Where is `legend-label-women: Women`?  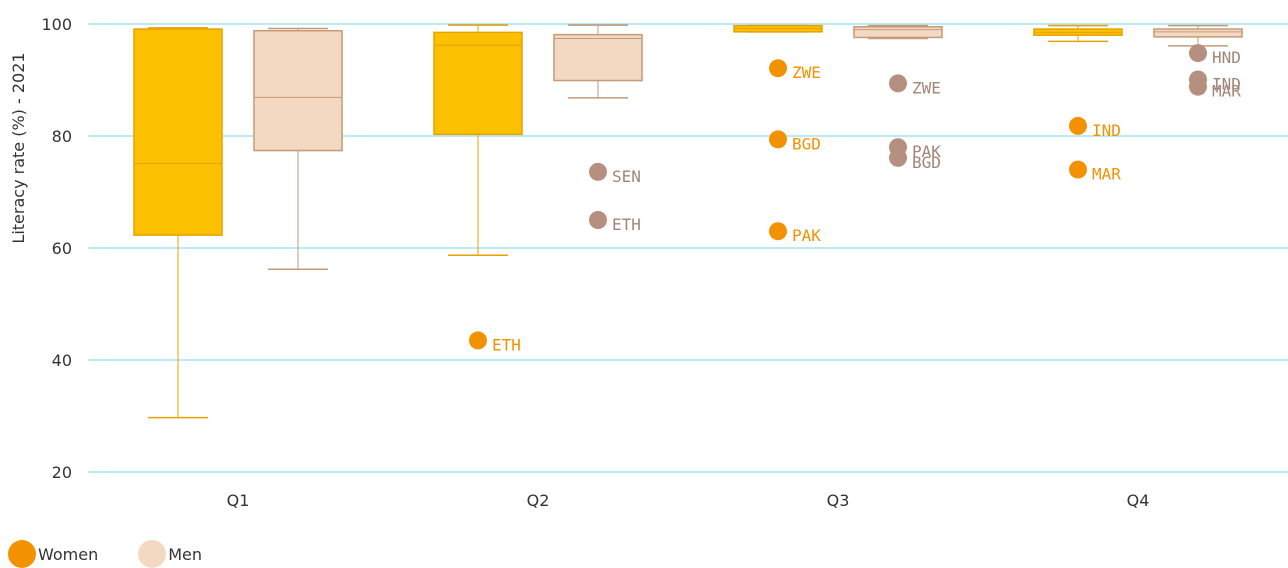
legend-label-women: Women is located at coordinates (68, 554).